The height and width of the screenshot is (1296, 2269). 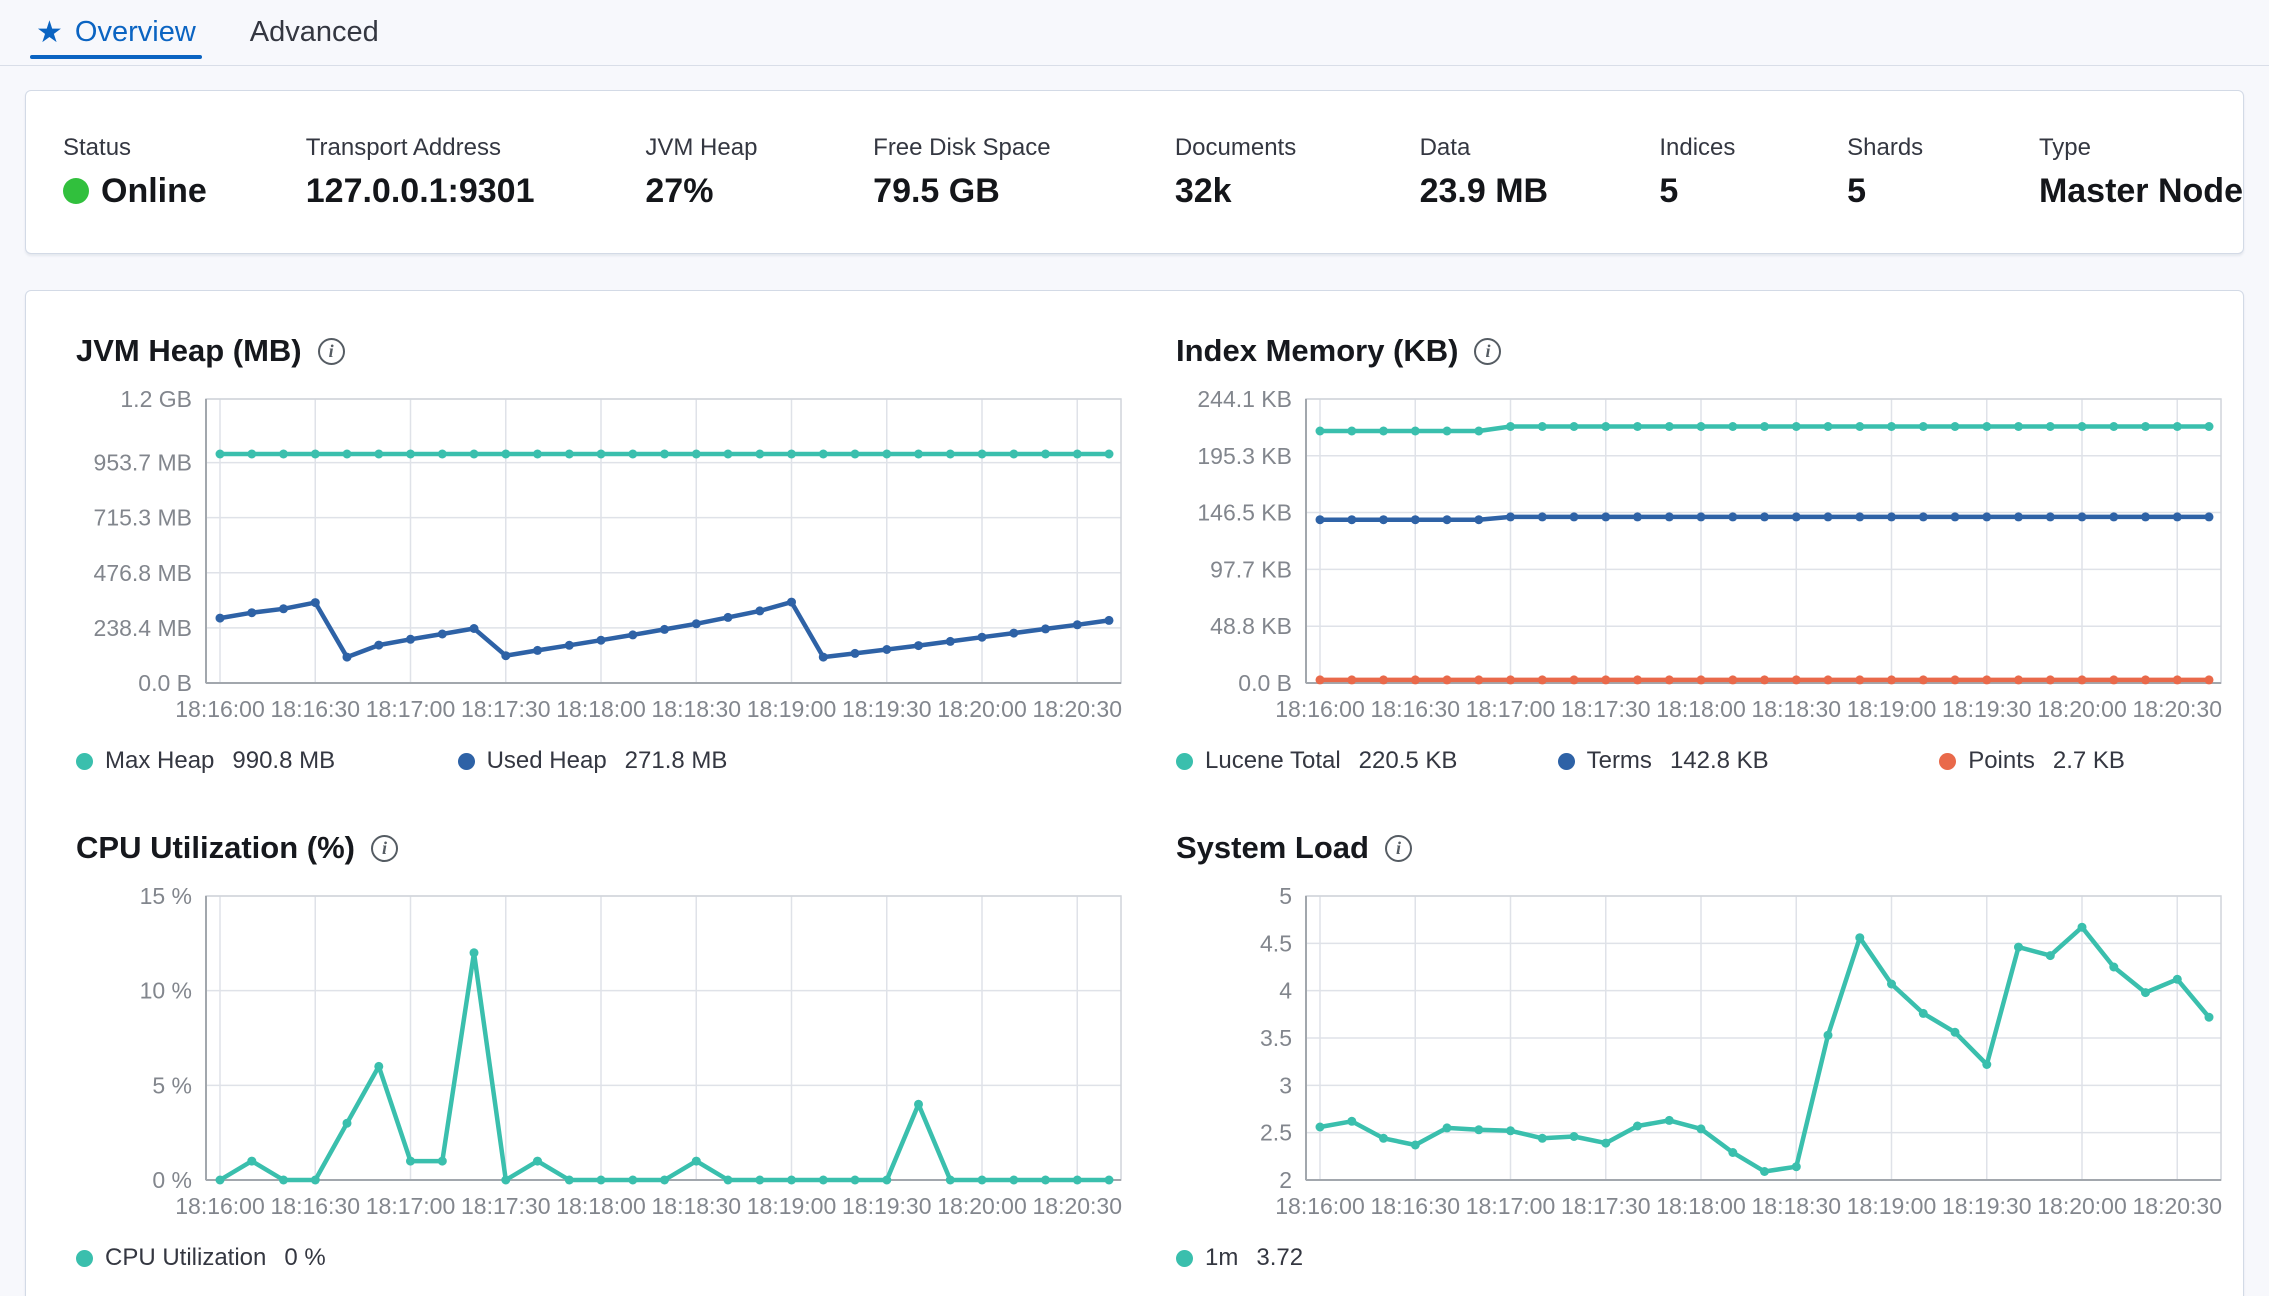 What do you see at coordinates (135, 32) in the screenshot?
I see `tab-overview-label: Overview` at bounding box center [135, 32].